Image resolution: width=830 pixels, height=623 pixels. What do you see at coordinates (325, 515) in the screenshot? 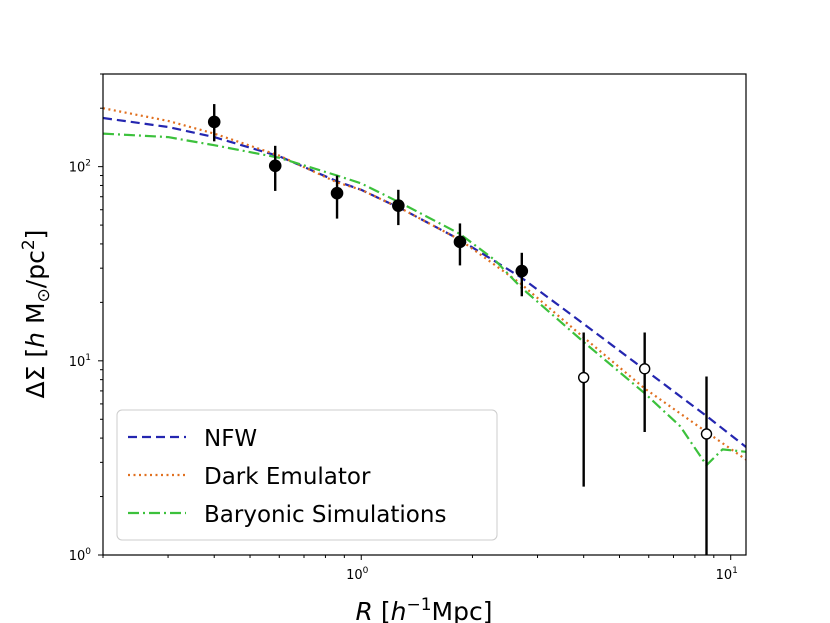
I see `legend-label-2: Baryonic Simulations` at bounding box center [325, 515].